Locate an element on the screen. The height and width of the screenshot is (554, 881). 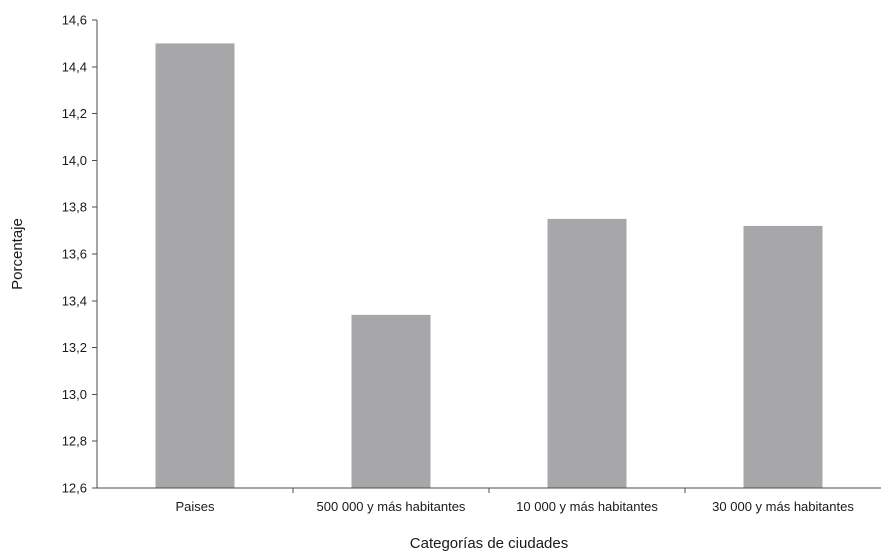
x-tick-label: Paises is located at coordinates (195, 506).